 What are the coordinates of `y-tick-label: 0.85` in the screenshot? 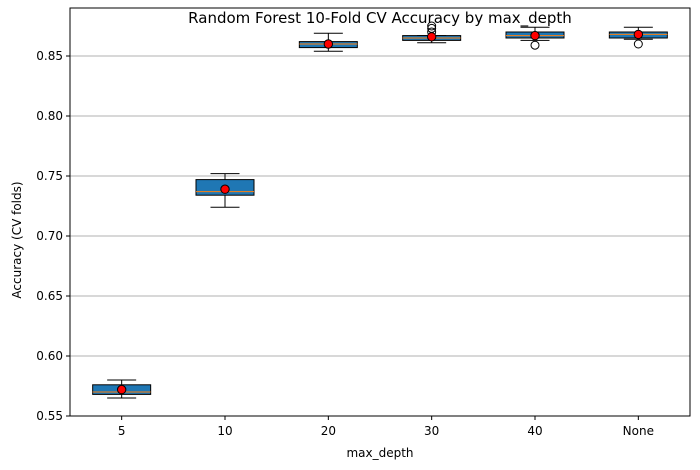 It's located at (49, 56).